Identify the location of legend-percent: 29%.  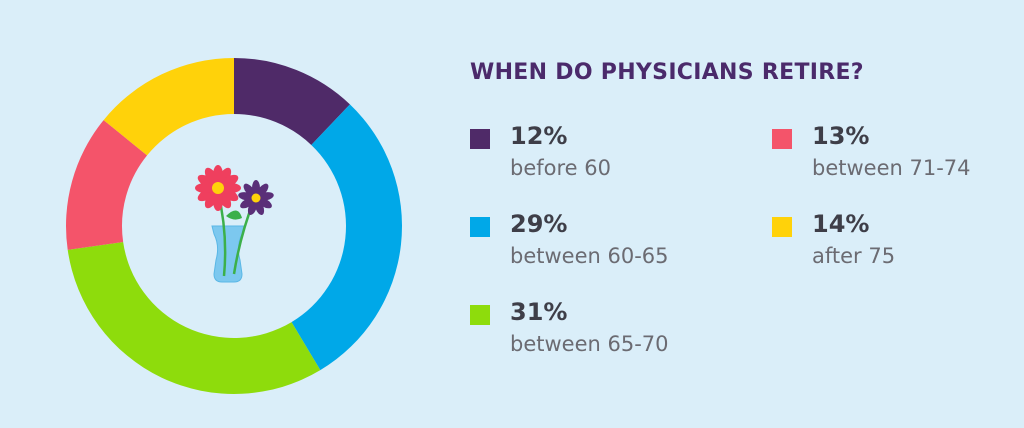
(539, 224).